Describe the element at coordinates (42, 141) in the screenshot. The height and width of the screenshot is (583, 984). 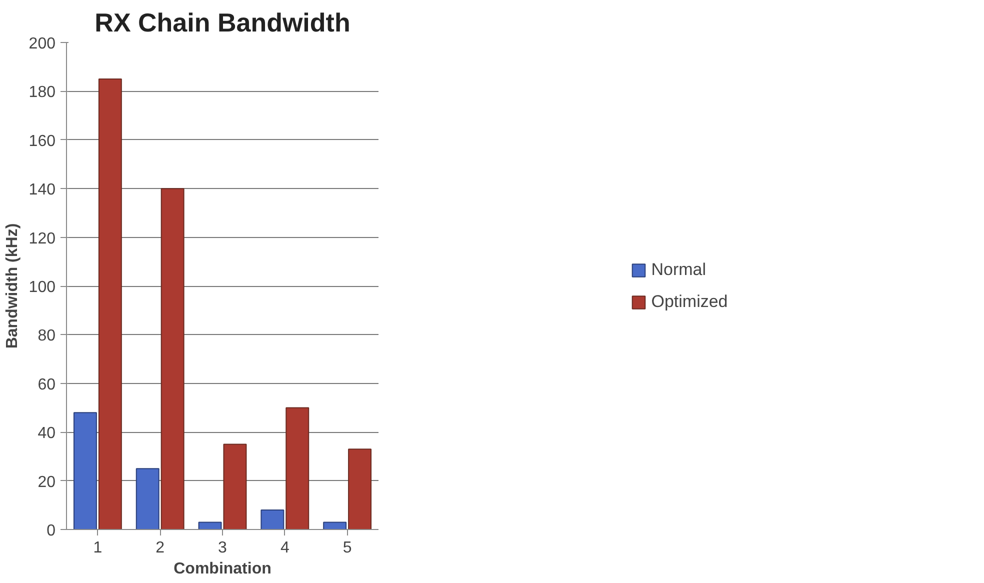
I see `y-tick-label: 160` at that location.